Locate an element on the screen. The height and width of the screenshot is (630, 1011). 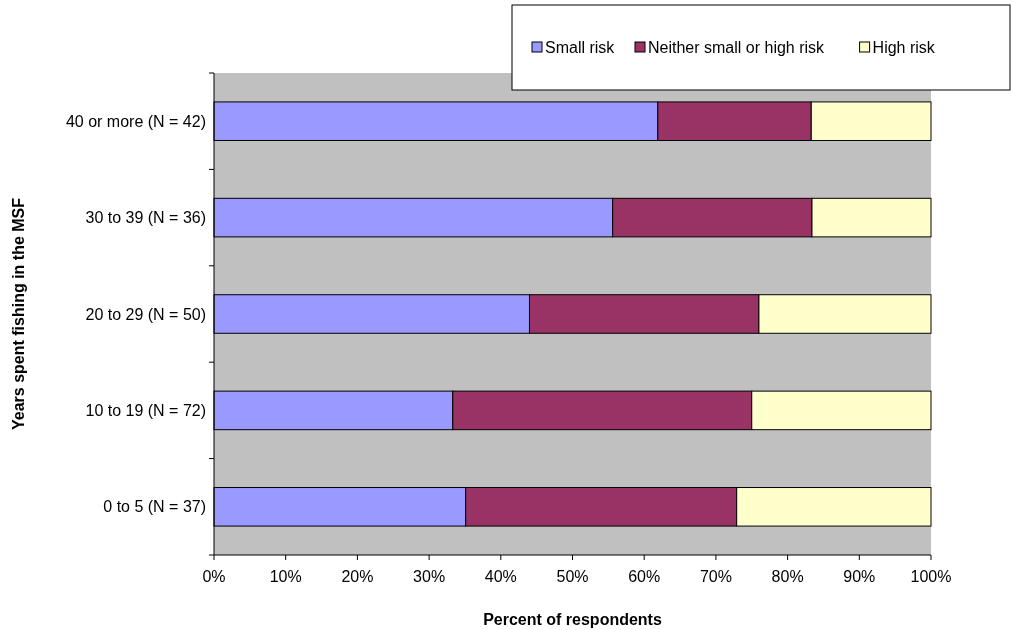
x-tick-label: 60% is located at coordinates (644, 576).